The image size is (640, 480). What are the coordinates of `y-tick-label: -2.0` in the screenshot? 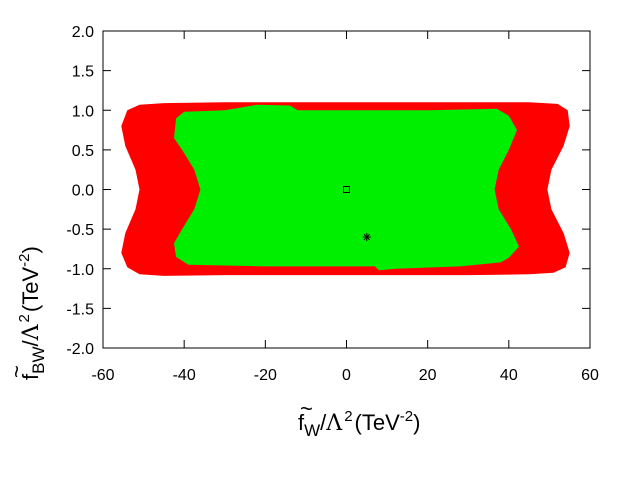 It's located at (80, 349).